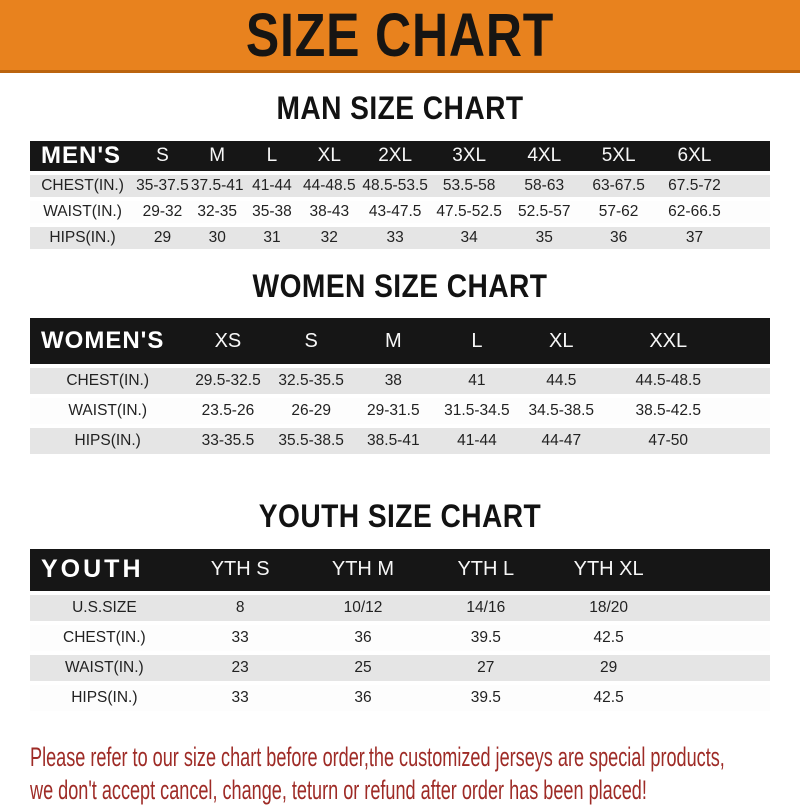 The height and width of the screenshot is (807, 800). What do you see at coordinates (272, 211) in the screenshot?
I see `size-value-cell: 35-38` at bounding box center [272, 211].